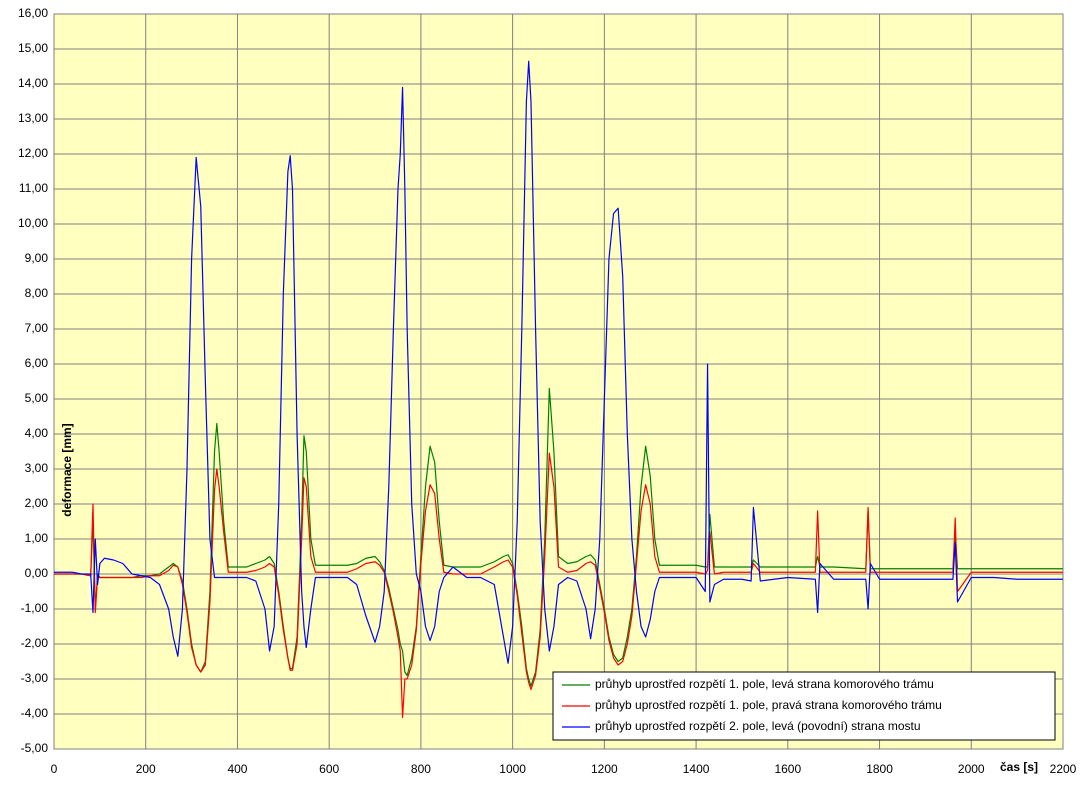 This screenshot has height=793, width=1085. I want to click on x-tick-label: 800, so click(421, 769).